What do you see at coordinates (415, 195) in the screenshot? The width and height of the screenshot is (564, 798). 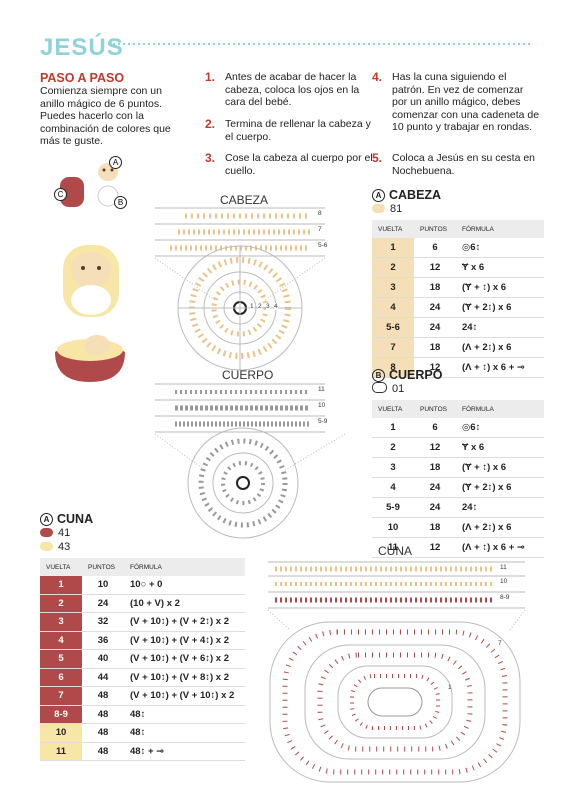 I see `title: CABEZA` at bounding box center [415, 195].